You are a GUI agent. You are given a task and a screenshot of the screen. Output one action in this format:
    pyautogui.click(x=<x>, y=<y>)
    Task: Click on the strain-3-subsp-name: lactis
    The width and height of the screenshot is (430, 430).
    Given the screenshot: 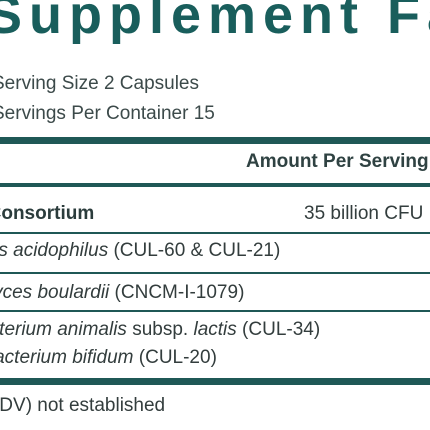 What is the action you would take?
    pyautogui.click(x=215, y=329)
    